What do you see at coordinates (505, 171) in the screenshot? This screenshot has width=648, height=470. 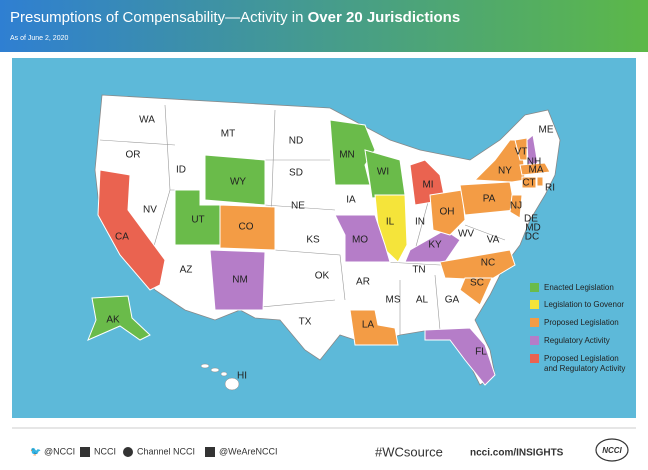 I see `state-label: NY` at bounding box center [505, 171].